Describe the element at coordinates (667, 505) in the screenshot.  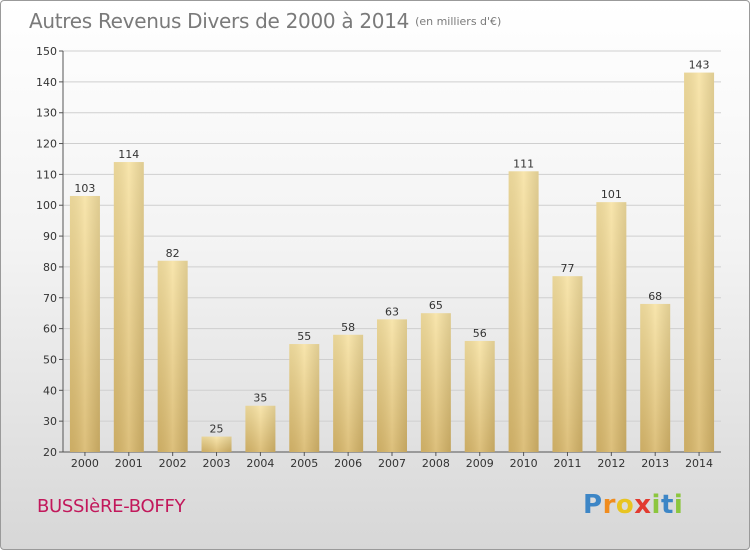
I see `logo-letter: t` at that location.